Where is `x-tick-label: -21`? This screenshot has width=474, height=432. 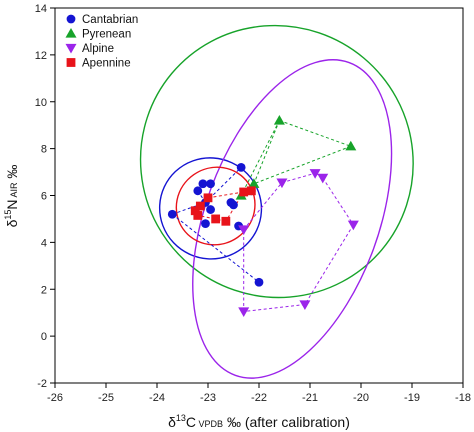
x-tick-label: -21 is located at coordinates (310, 398).